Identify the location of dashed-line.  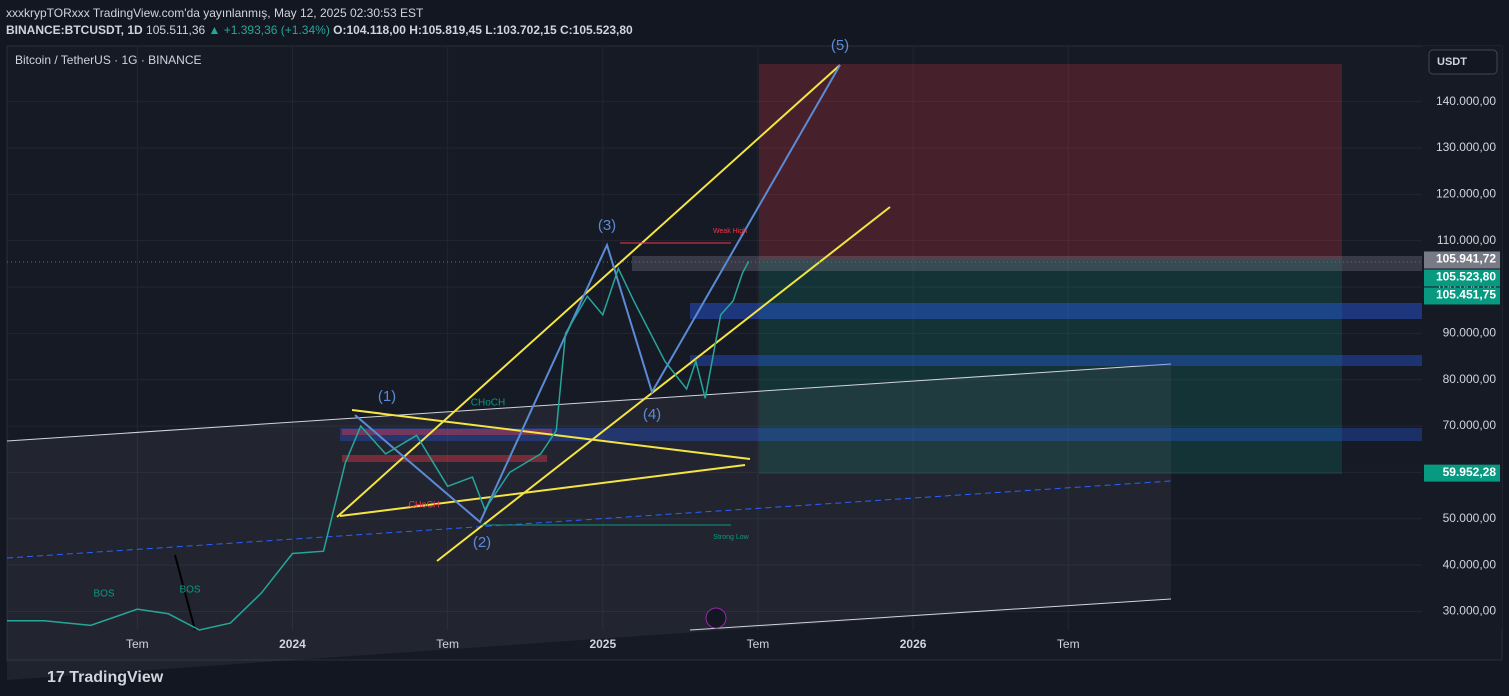
(589, 519).